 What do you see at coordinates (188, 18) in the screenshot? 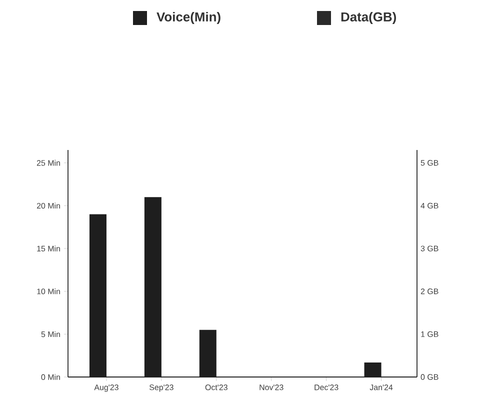
I see `legend-label: Voice(Min)` at bounding box center [188, 18].